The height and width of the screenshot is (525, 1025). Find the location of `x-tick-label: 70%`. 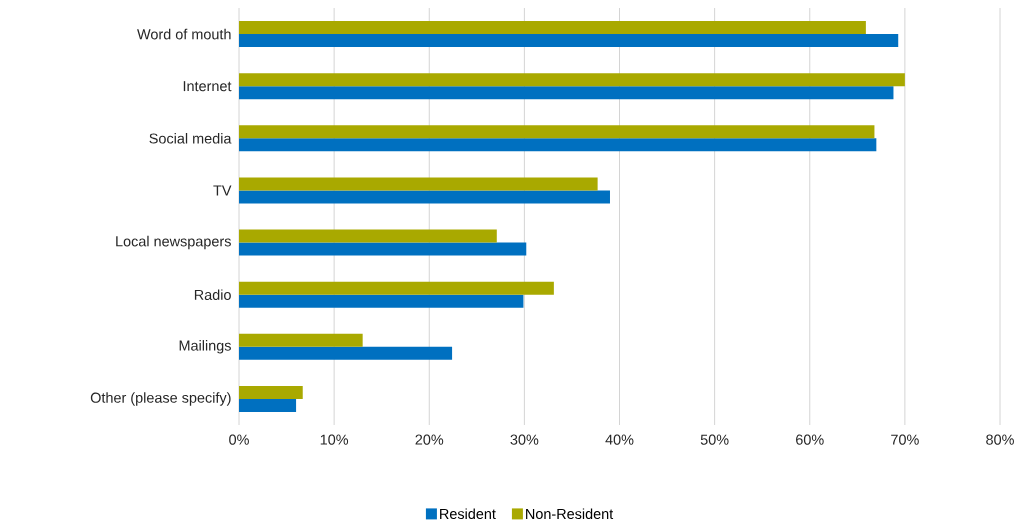

x-tick-label: 70% is located at coordinates (905, 439).